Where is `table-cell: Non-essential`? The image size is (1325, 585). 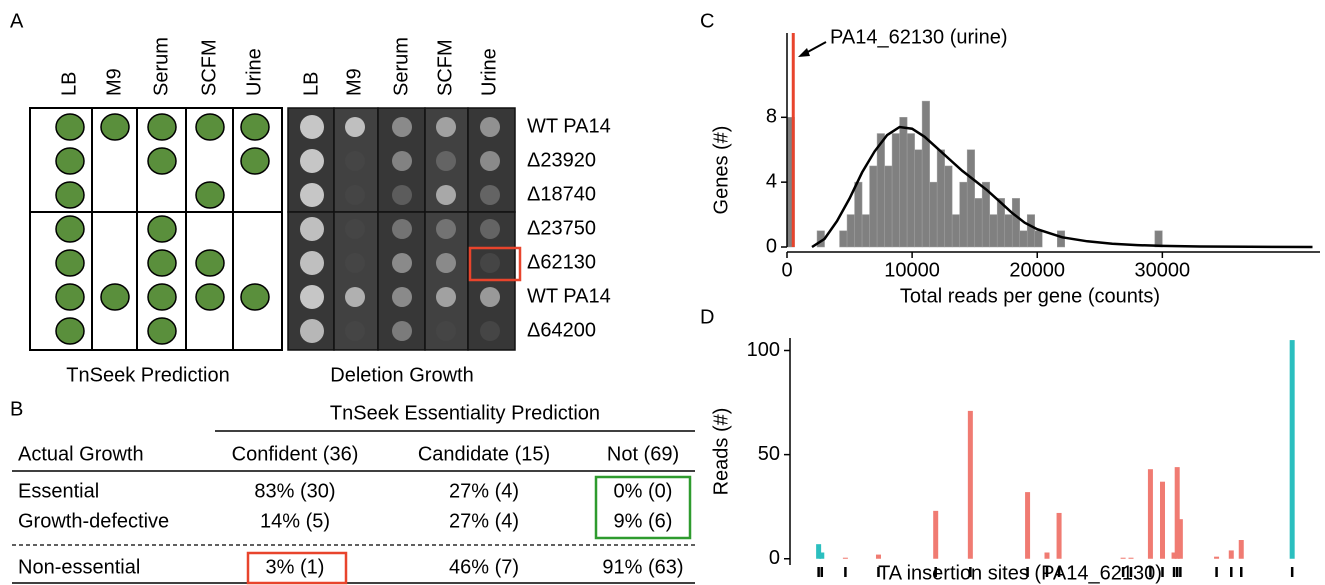 table-cell: Non-essential is located at coordinates (79, 567).